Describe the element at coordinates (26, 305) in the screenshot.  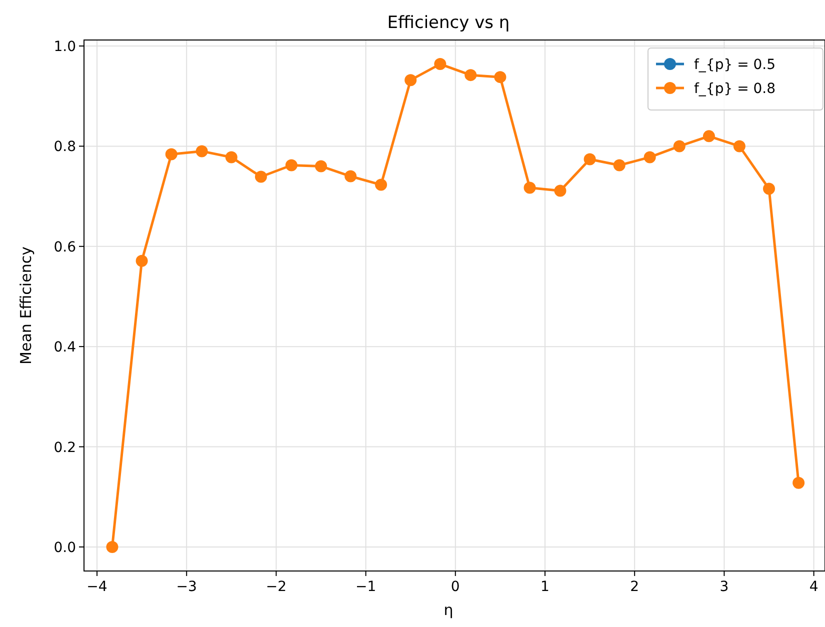
I see `y-axis-title: Mean Efficiency` at that location.